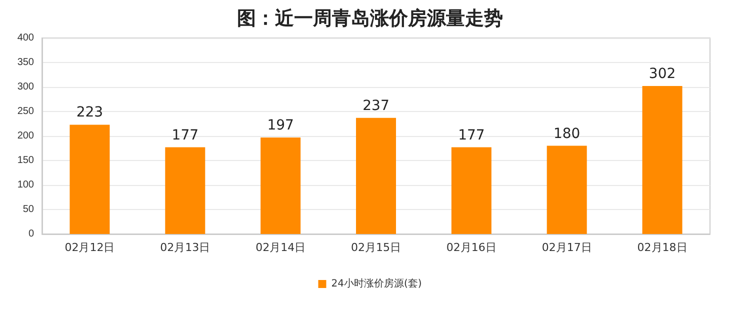 This screenshot has width=740, height=312. What do you see at coordinates (89, 247) in the screenshot?
I see `x-tick-label: 02月12日` at bounding box center [89, 247].